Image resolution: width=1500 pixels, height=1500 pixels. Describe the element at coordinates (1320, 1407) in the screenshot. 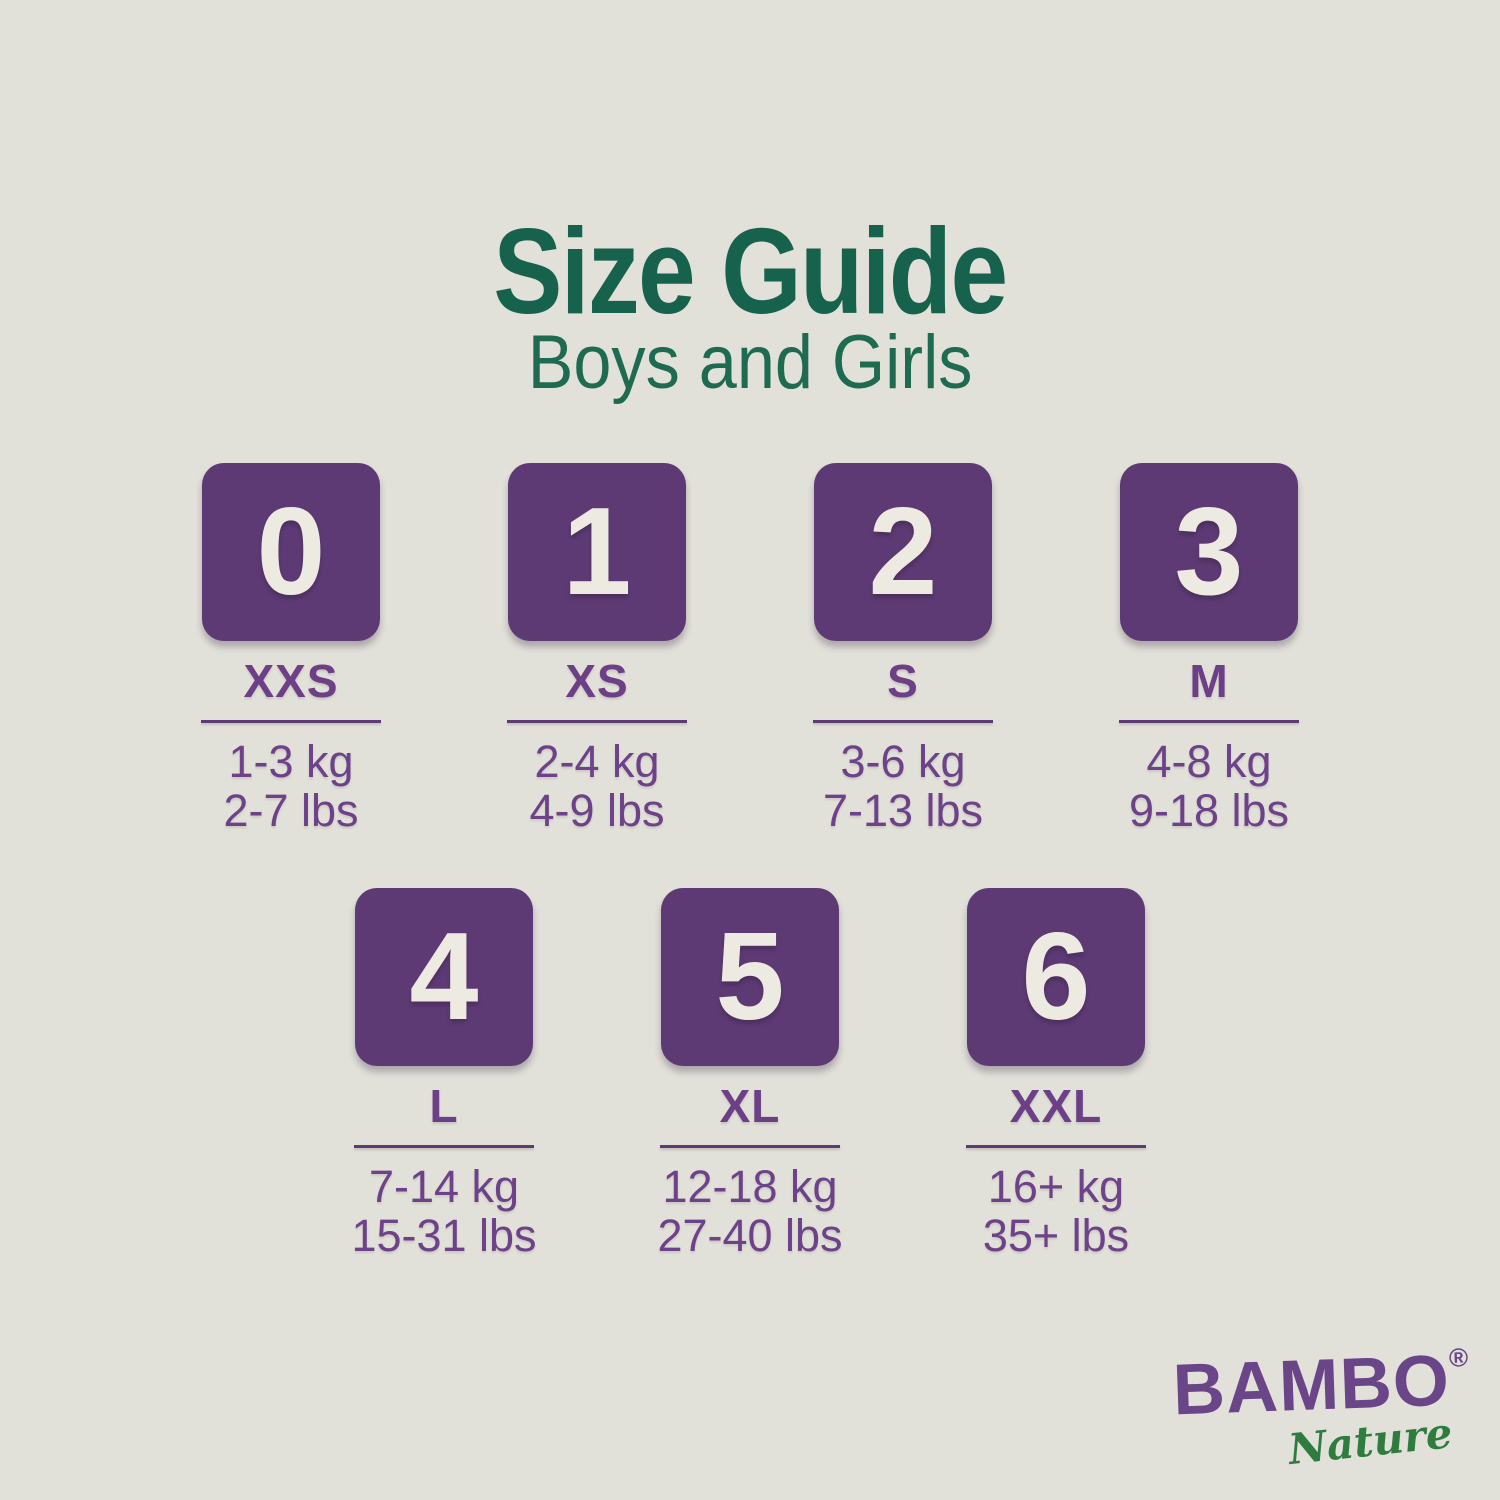

I see `brand-logo: BAMBO® Nature` at that location.